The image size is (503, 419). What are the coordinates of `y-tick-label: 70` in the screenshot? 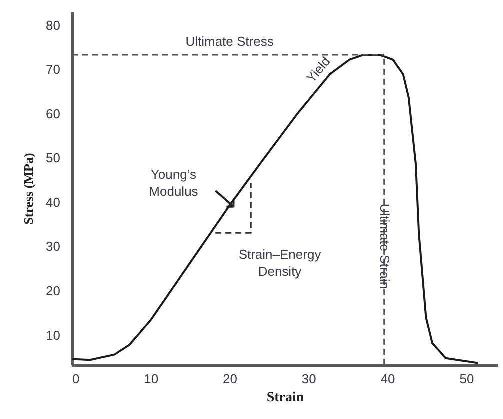 It's located at (53, 70).